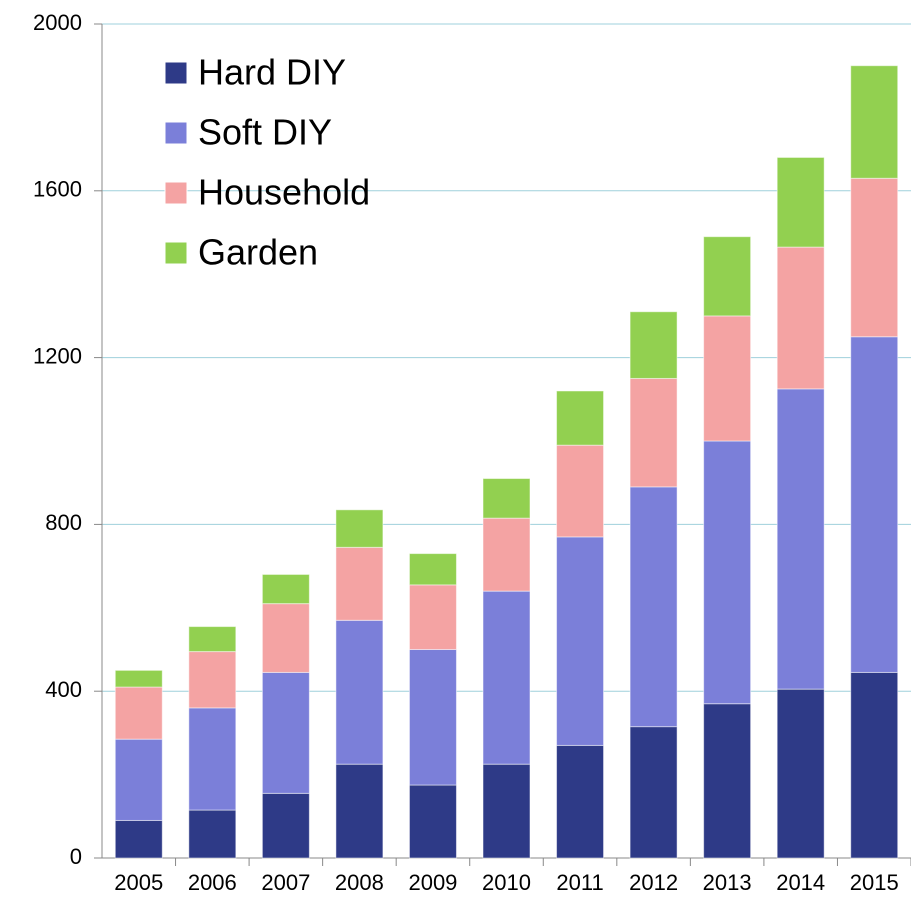  I want to click on x-tick-label: 2012, so click(653, 882).